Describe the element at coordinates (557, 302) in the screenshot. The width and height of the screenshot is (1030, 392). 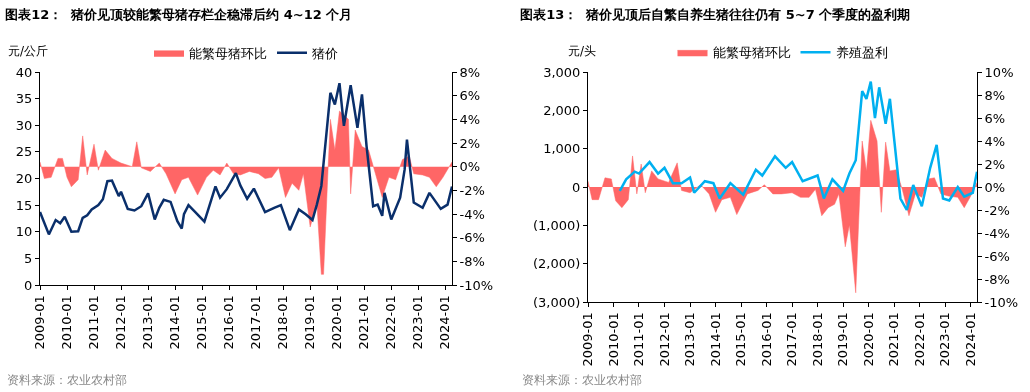
I see `y-tick-label: (3,000)` at that location.